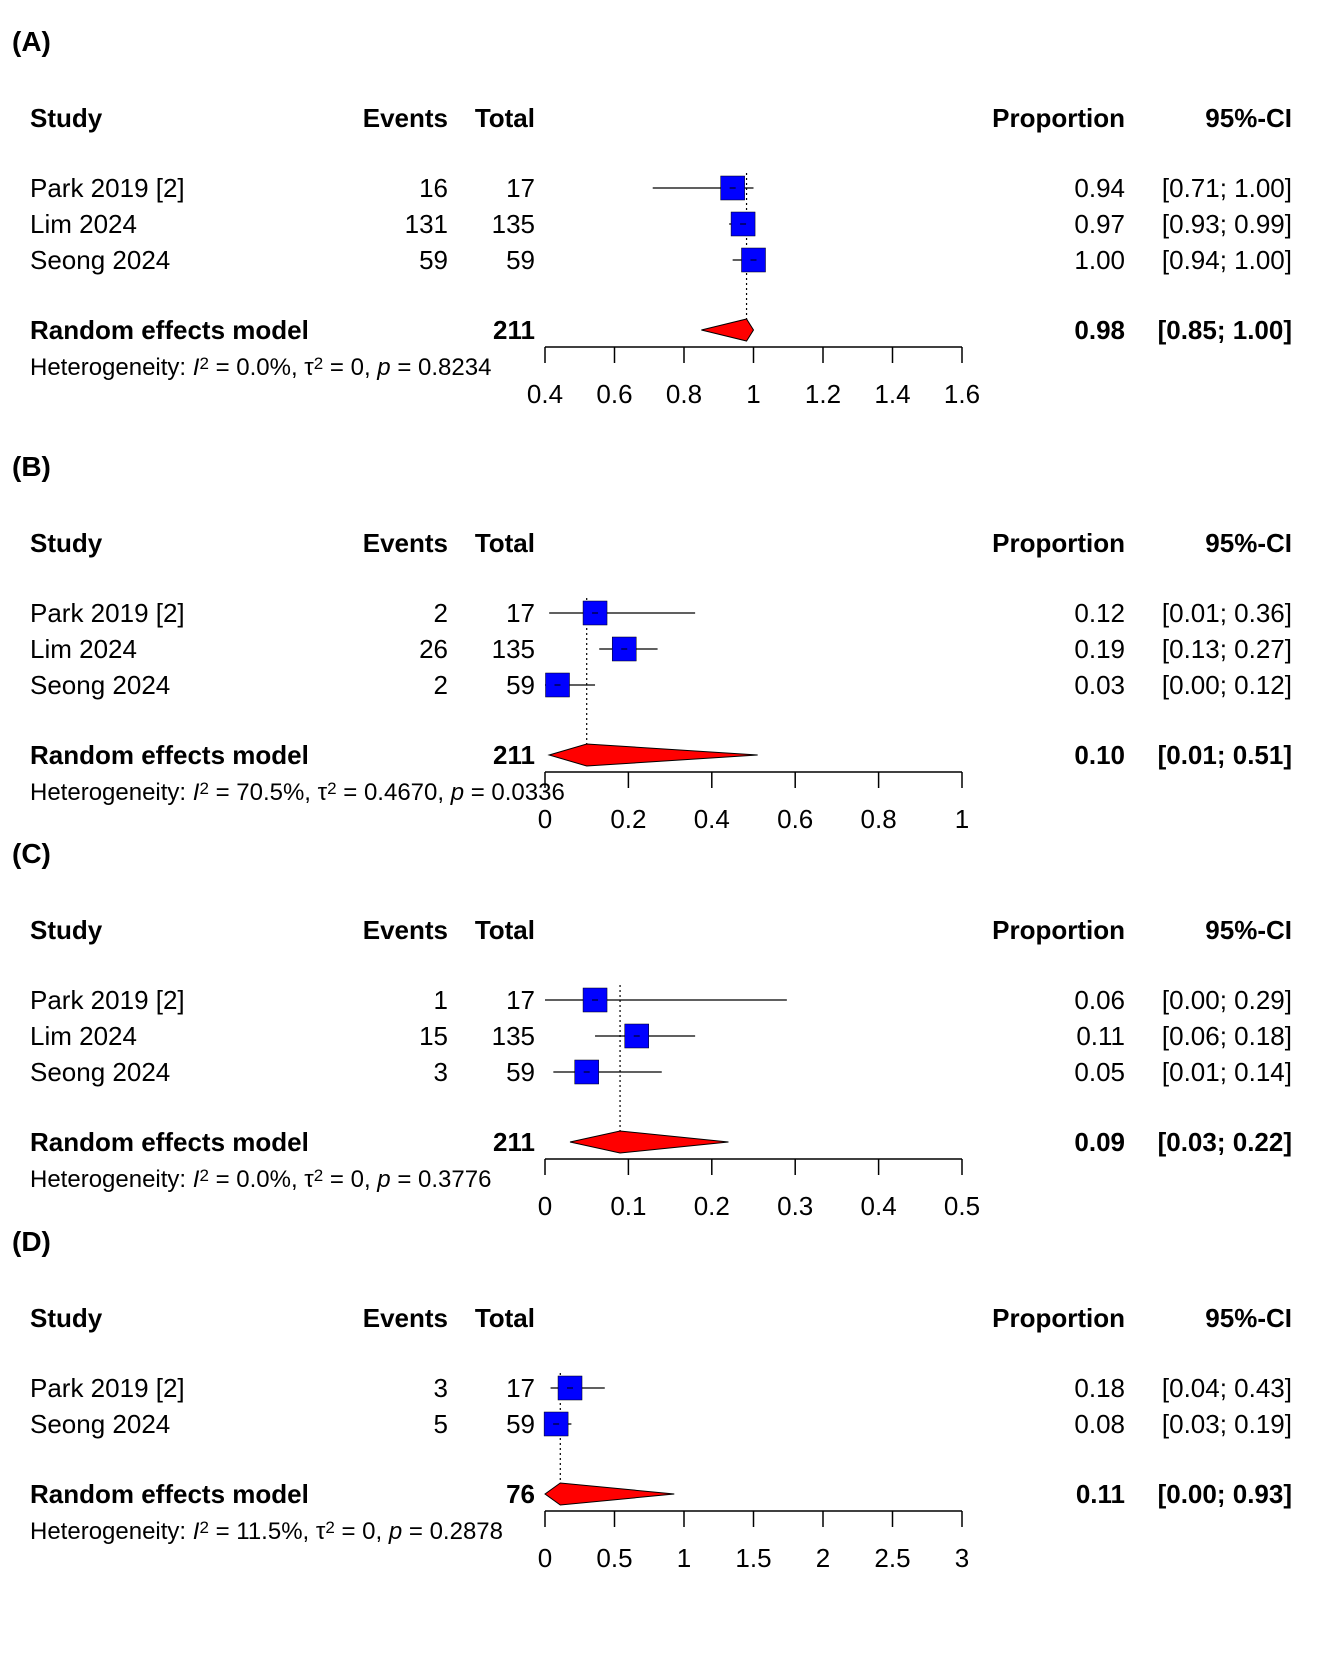  What do you see at coordinates (405, 543) in the screenshot?
I see `header-events: Events` at bounding box center [405, 543].